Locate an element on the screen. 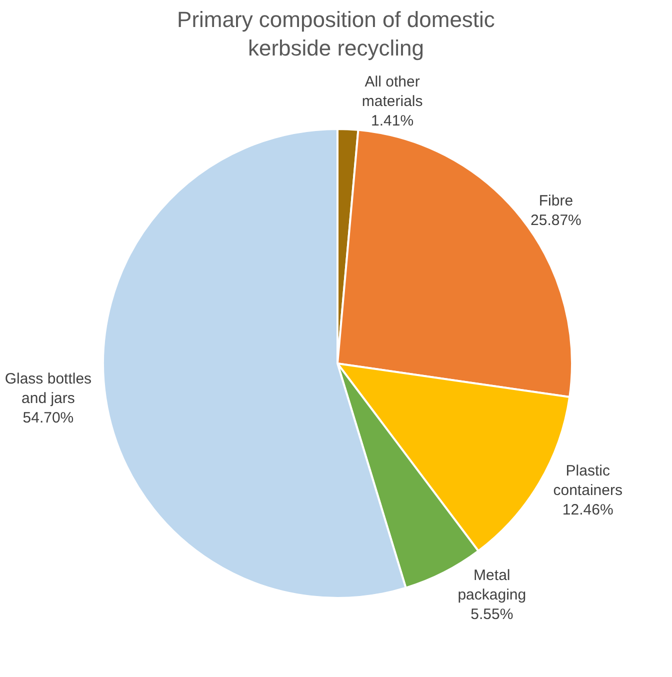 This screenshot has width=672, height=677. slice-label: Glass bottles and jars is located at coordinates (48, 389).